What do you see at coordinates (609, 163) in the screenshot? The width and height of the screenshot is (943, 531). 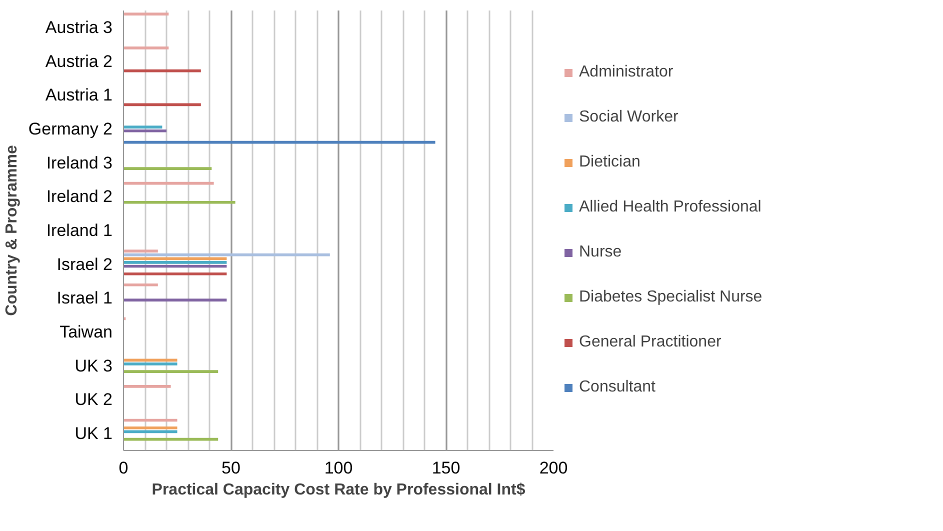 I see `legend-label: Dietician` at bounding box center [609, 163].